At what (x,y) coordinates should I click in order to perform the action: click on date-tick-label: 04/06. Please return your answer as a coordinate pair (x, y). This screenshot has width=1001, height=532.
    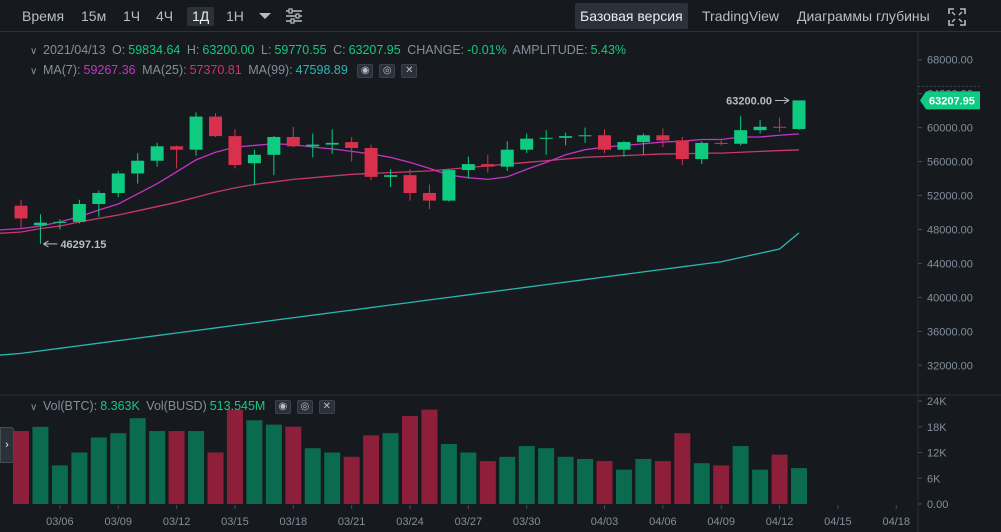
    Looking at the image, I should click on (663, 522).